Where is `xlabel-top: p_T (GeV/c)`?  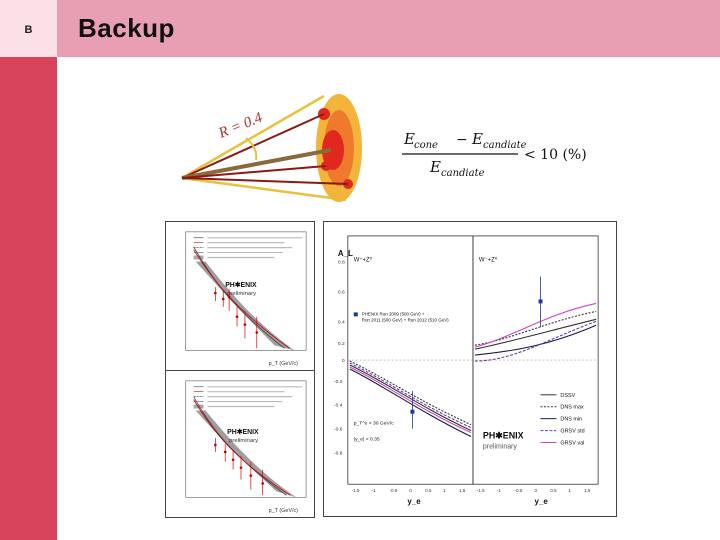 xlabel-top: p_T (GeV/c) is located at coordinates (284, 364).